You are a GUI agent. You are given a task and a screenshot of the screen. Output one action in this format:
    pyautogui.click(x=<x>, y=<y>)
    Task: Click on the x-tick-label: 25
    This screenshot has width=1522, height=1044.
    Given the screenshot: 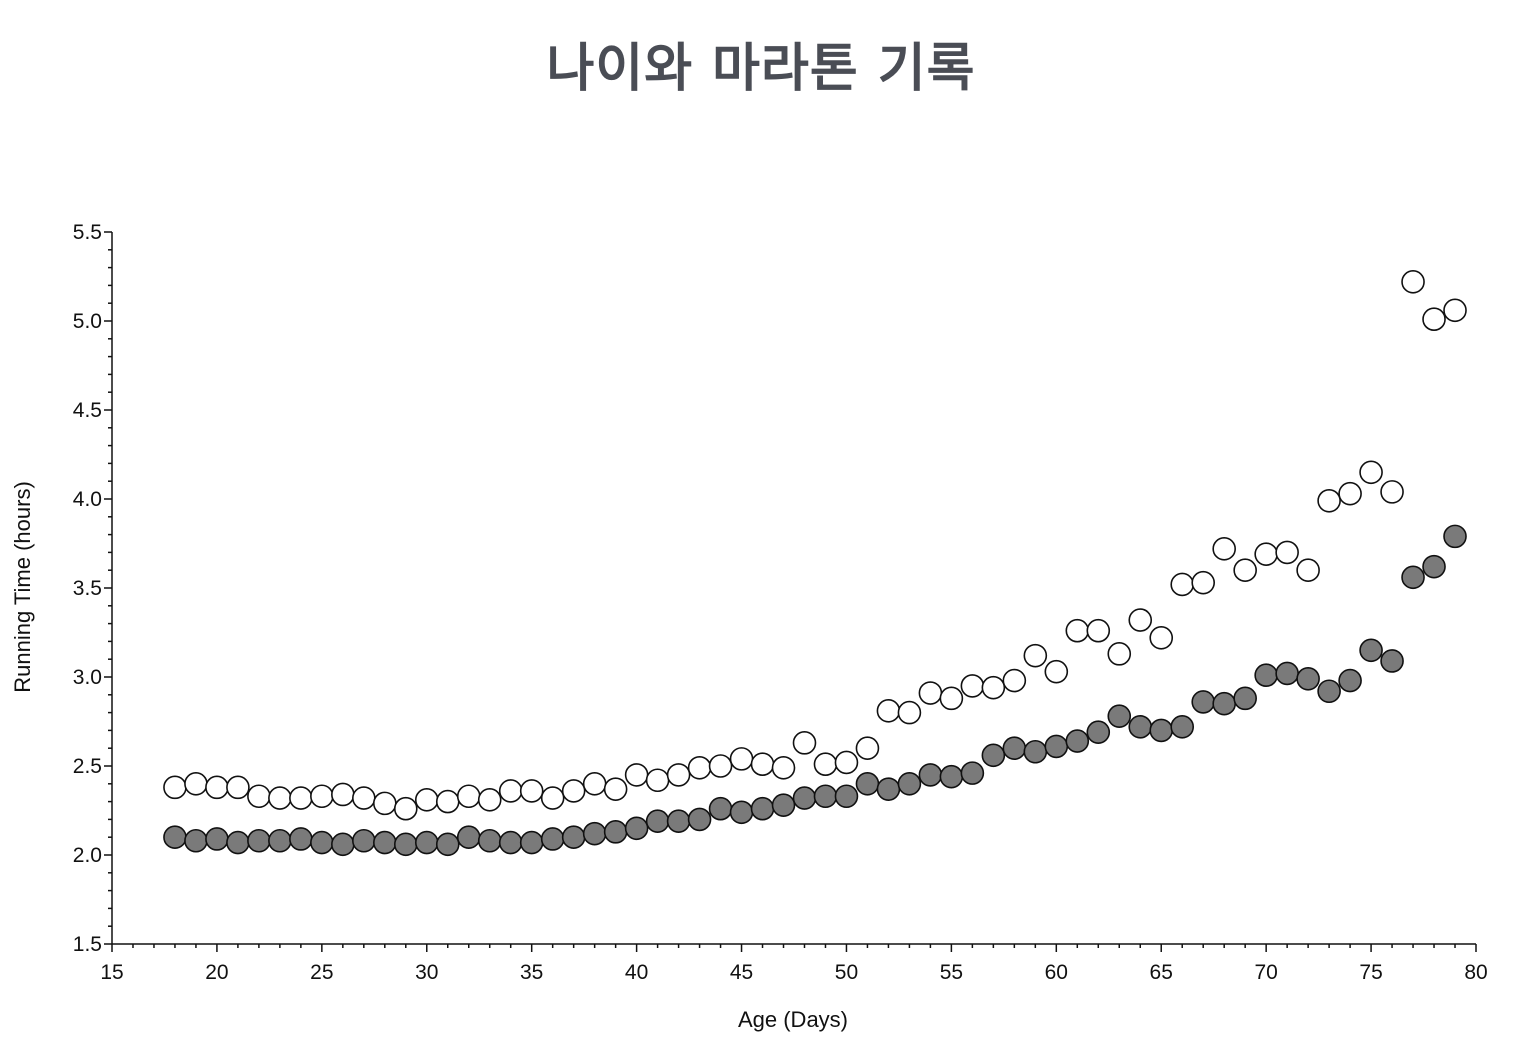 What is the action you would take?
    pyautogui.click(x=321, y=972)
    